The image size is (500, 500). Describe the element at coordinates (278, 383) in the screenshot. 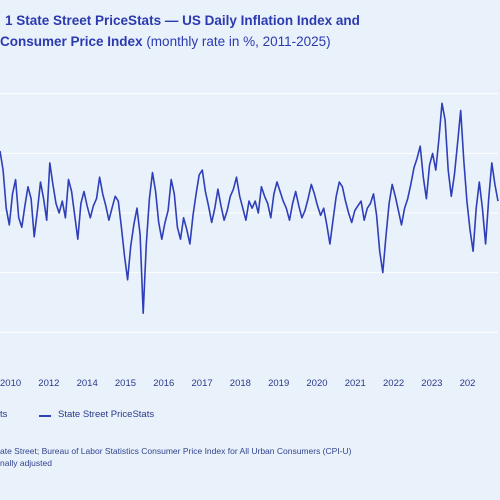

I see `x-tick-label-7: 2019` at that location.